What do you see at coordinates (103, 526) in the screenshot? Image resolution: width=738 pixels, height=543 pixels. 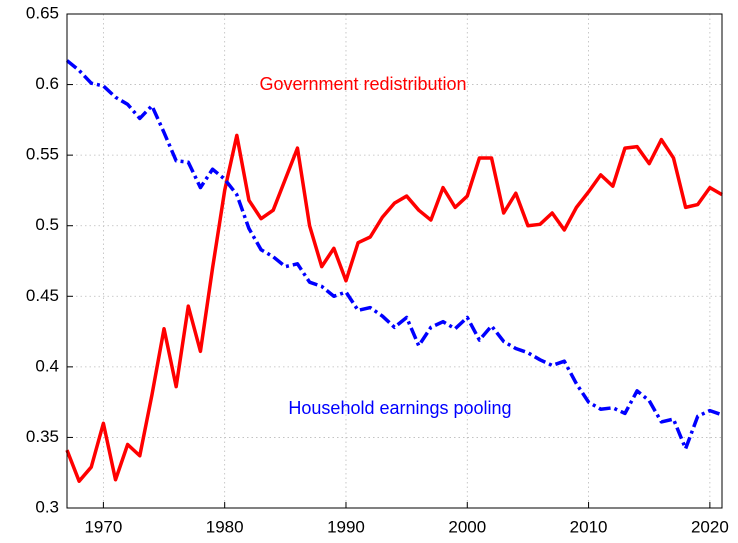 I see `x-tick-label: 1970` at bounding box center [103, 526].